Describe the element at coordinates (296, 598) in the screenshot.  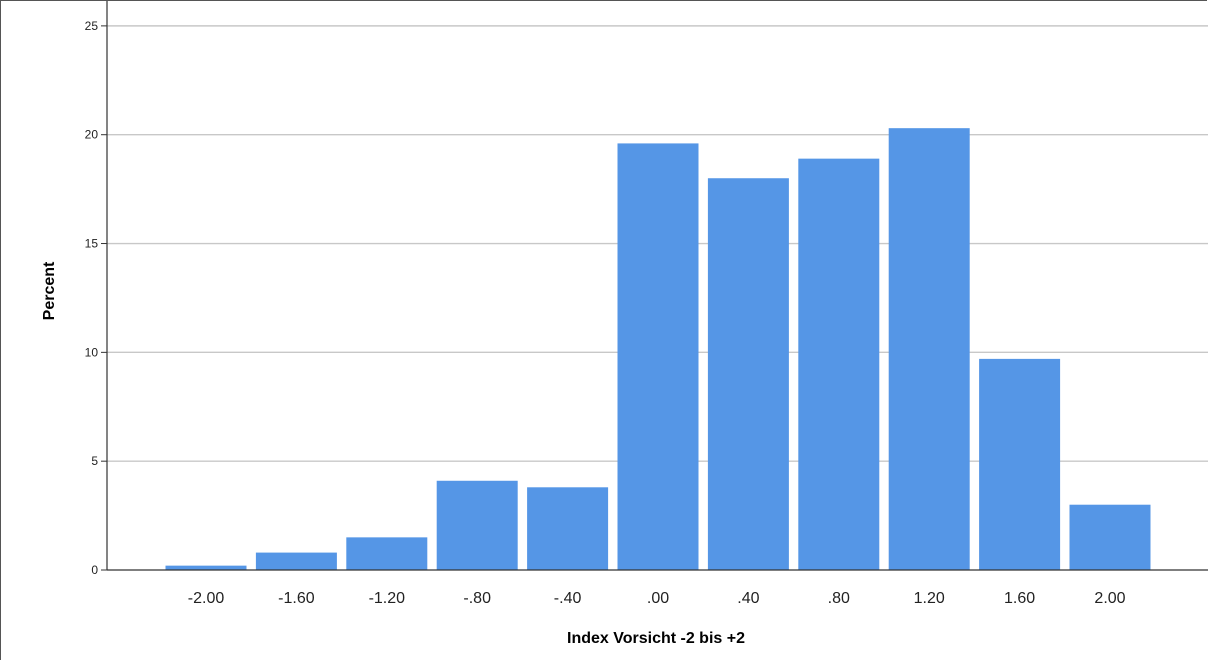
I see `x-tick-label: -1.60` at that location.